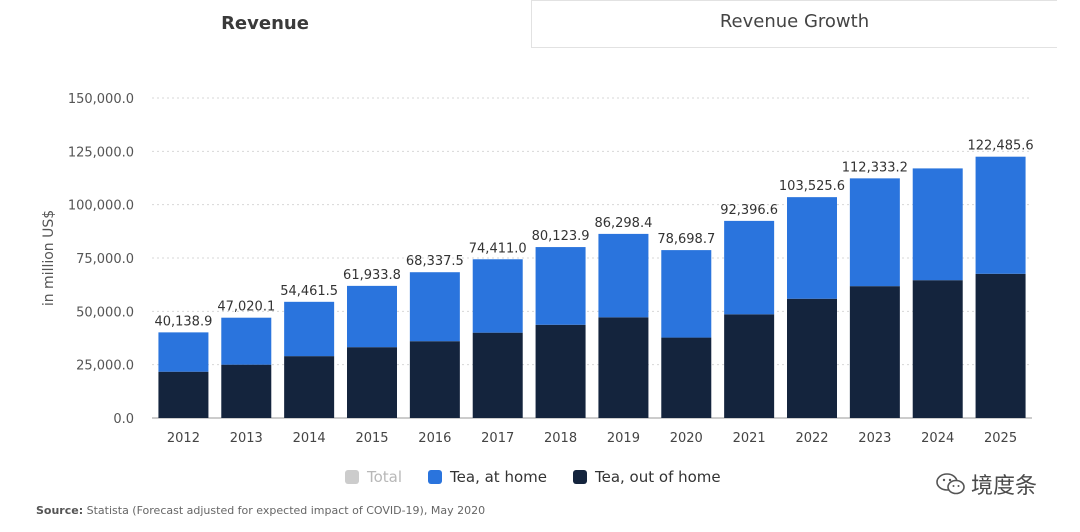 The height and width of the screenshot is (532, 1080). What do you see at coordinates (371, 438) in the screenshot?
I see `x-tick-label: 2015` at bounding box center [371, 438].